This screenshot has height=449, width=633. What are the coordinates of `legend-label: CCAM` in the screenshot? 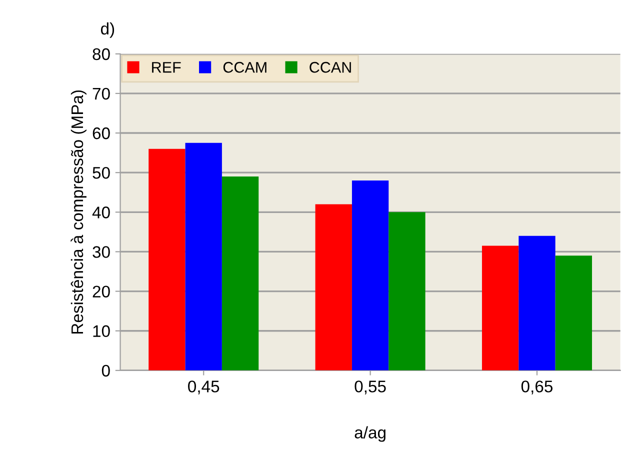 It's located at (244, 67).